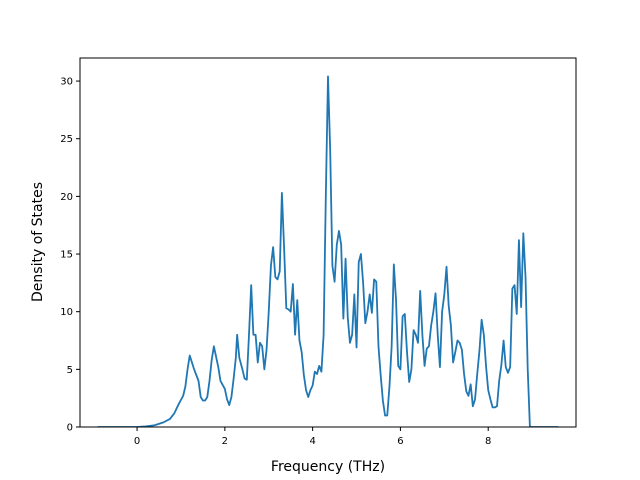  What do you see at coordinates (66, 312) in the screenshot?
I see `y-tick-label: 10` at bounding box center [66, 312].